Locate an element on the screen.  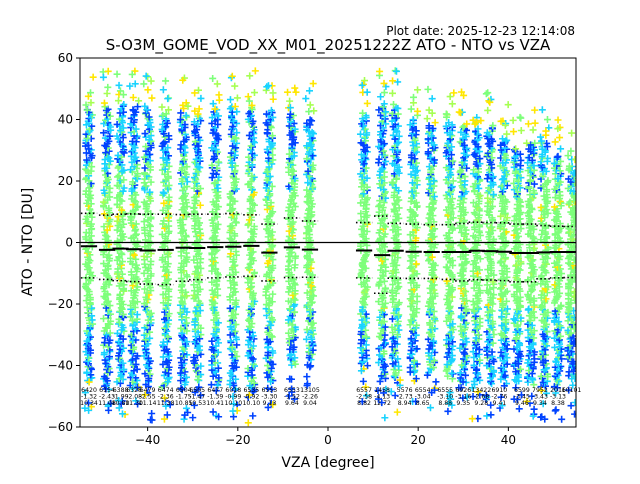
stat-annotation: 8.82 is located at coordinates (364, 403).